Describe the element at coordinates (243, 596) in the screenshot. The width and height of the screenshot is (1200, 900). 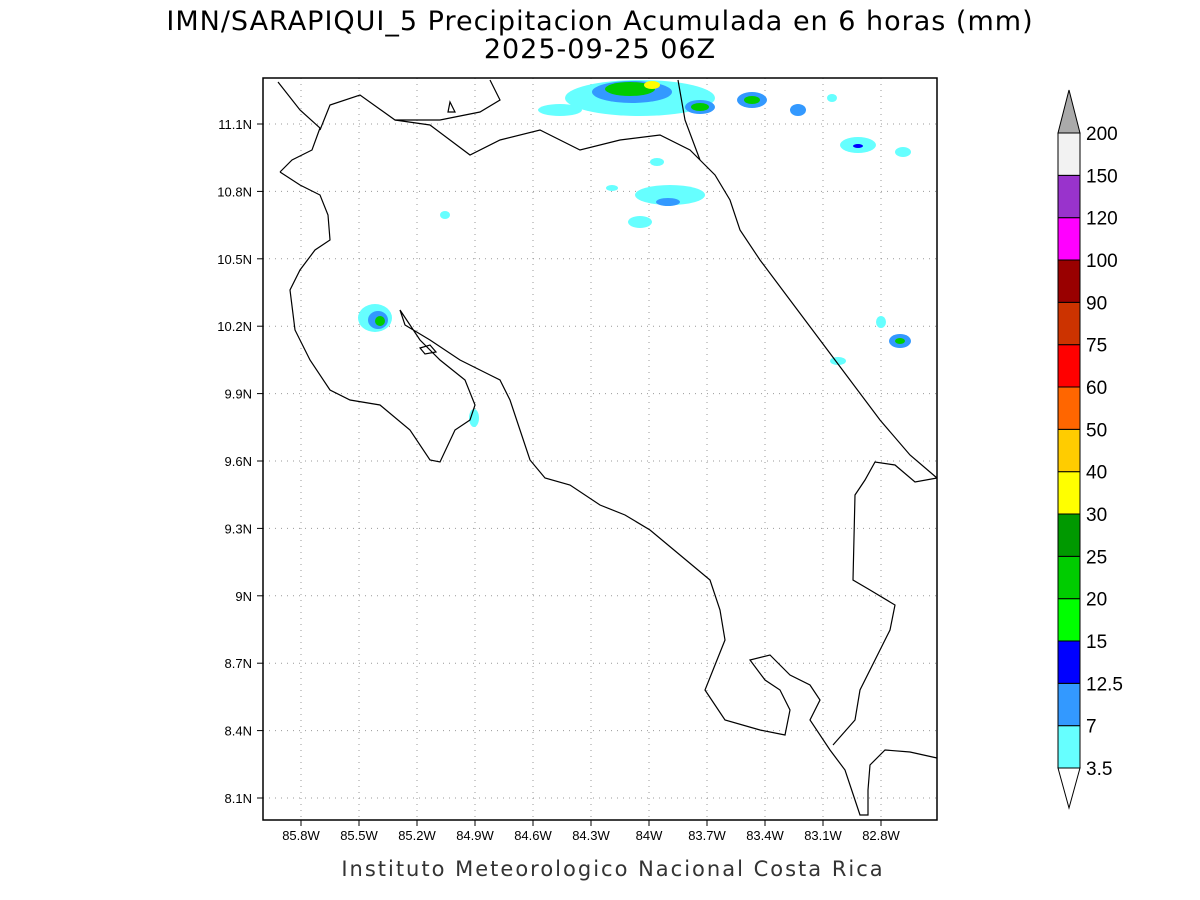
I see `lat-tick-label: 9N` at that location.